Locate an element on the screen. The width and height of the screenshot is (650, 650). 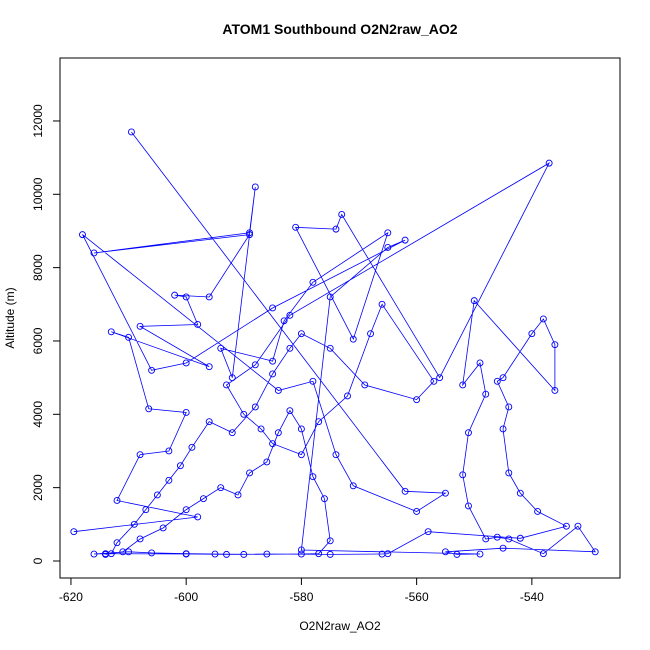
y-axis-label: Altitude (m) is located at coordinates (10, 317).